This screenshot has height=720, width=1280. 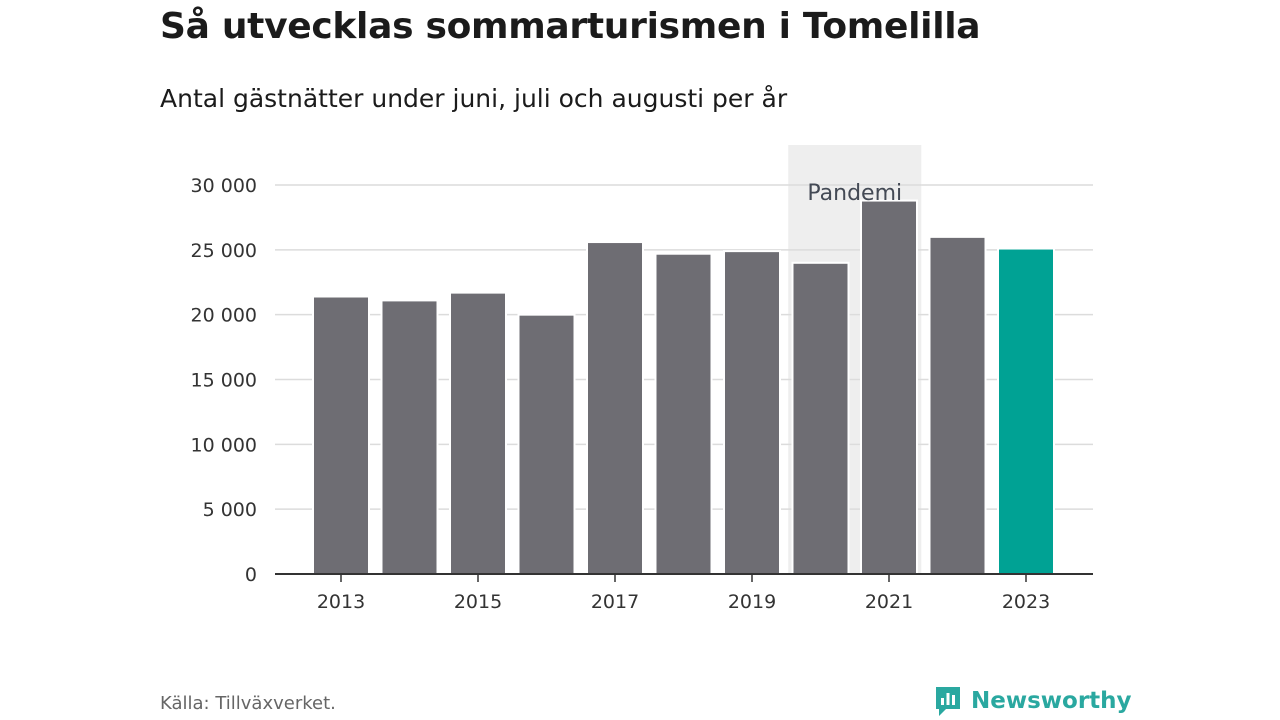 I want to click on source-note: Källa: Tillväxverket., so click(x=248, y=703).